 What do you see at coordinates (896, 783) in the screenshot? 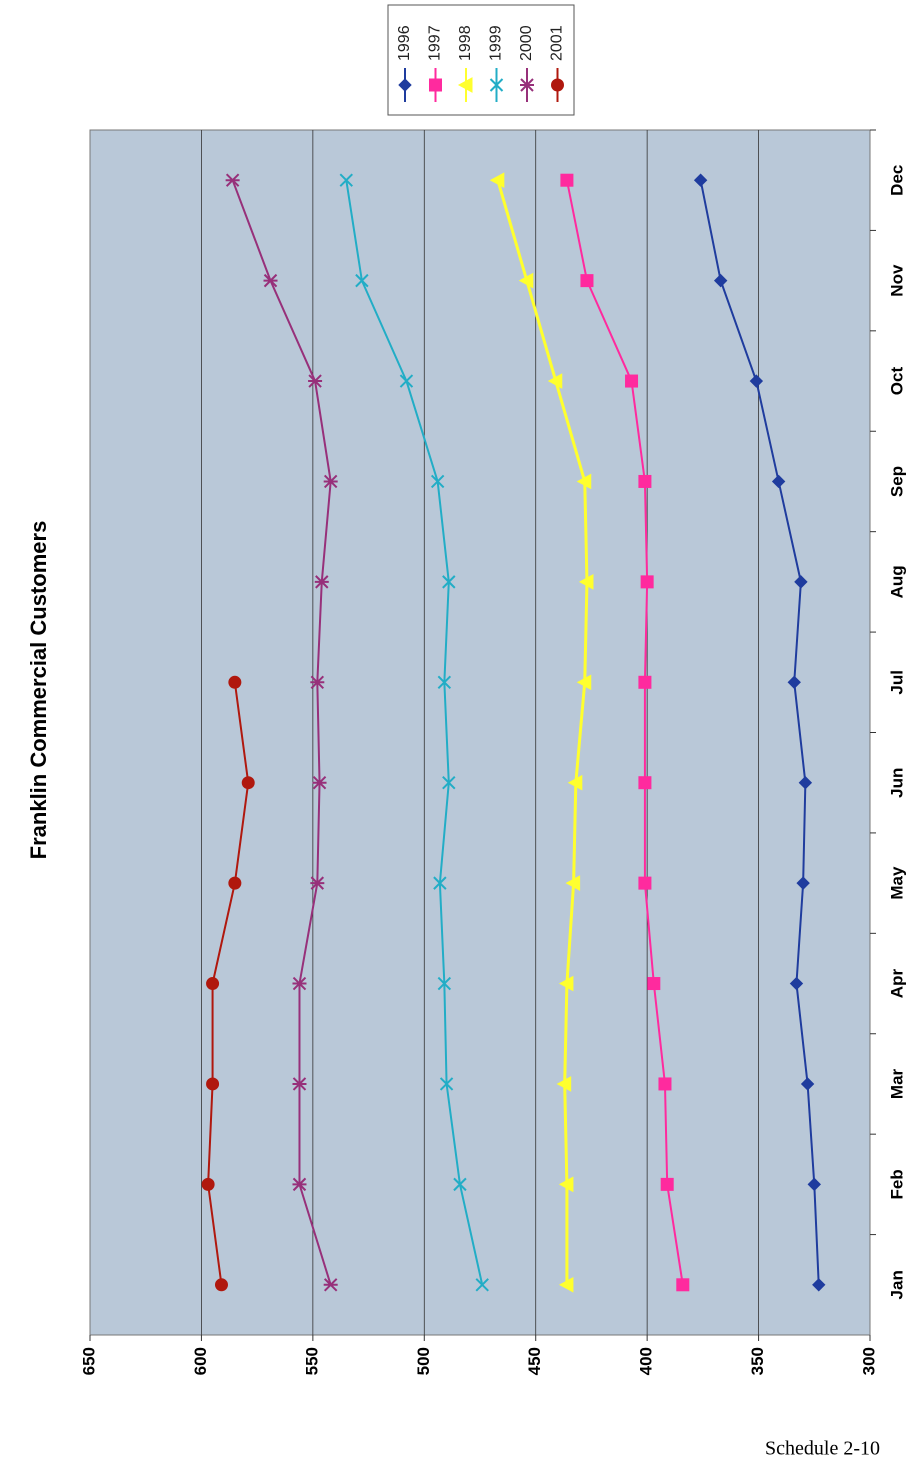
I see `x-tick-label: Jun` at bounding box center [896, 783].